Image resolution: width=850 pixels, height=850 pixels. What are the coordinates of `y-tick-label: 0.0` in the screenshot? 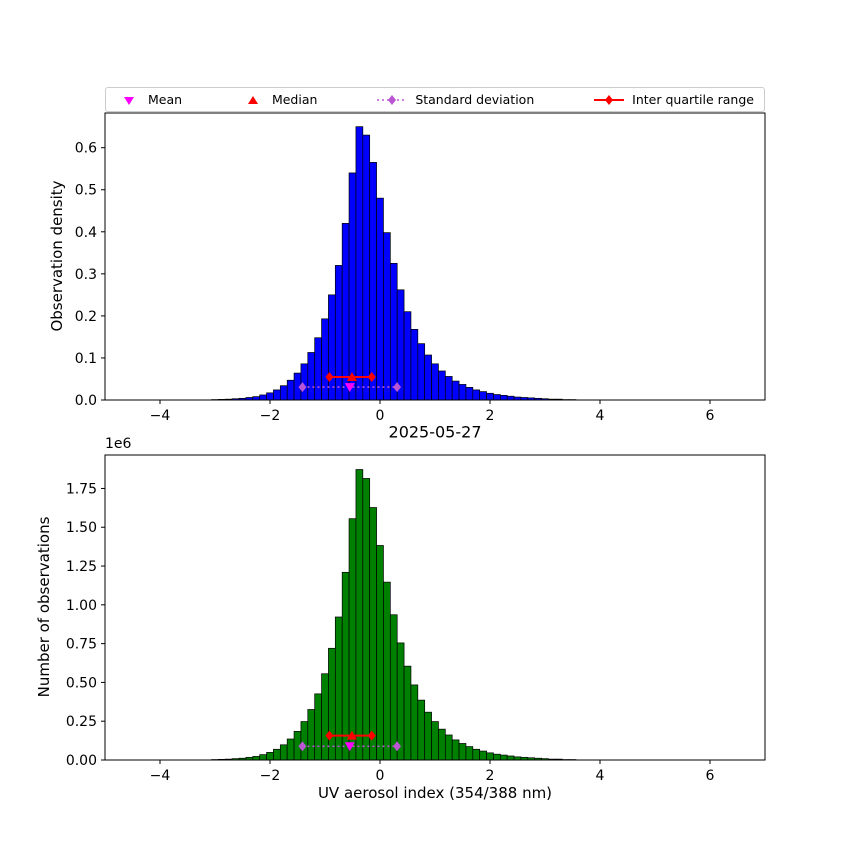 It's located at (86, 401).